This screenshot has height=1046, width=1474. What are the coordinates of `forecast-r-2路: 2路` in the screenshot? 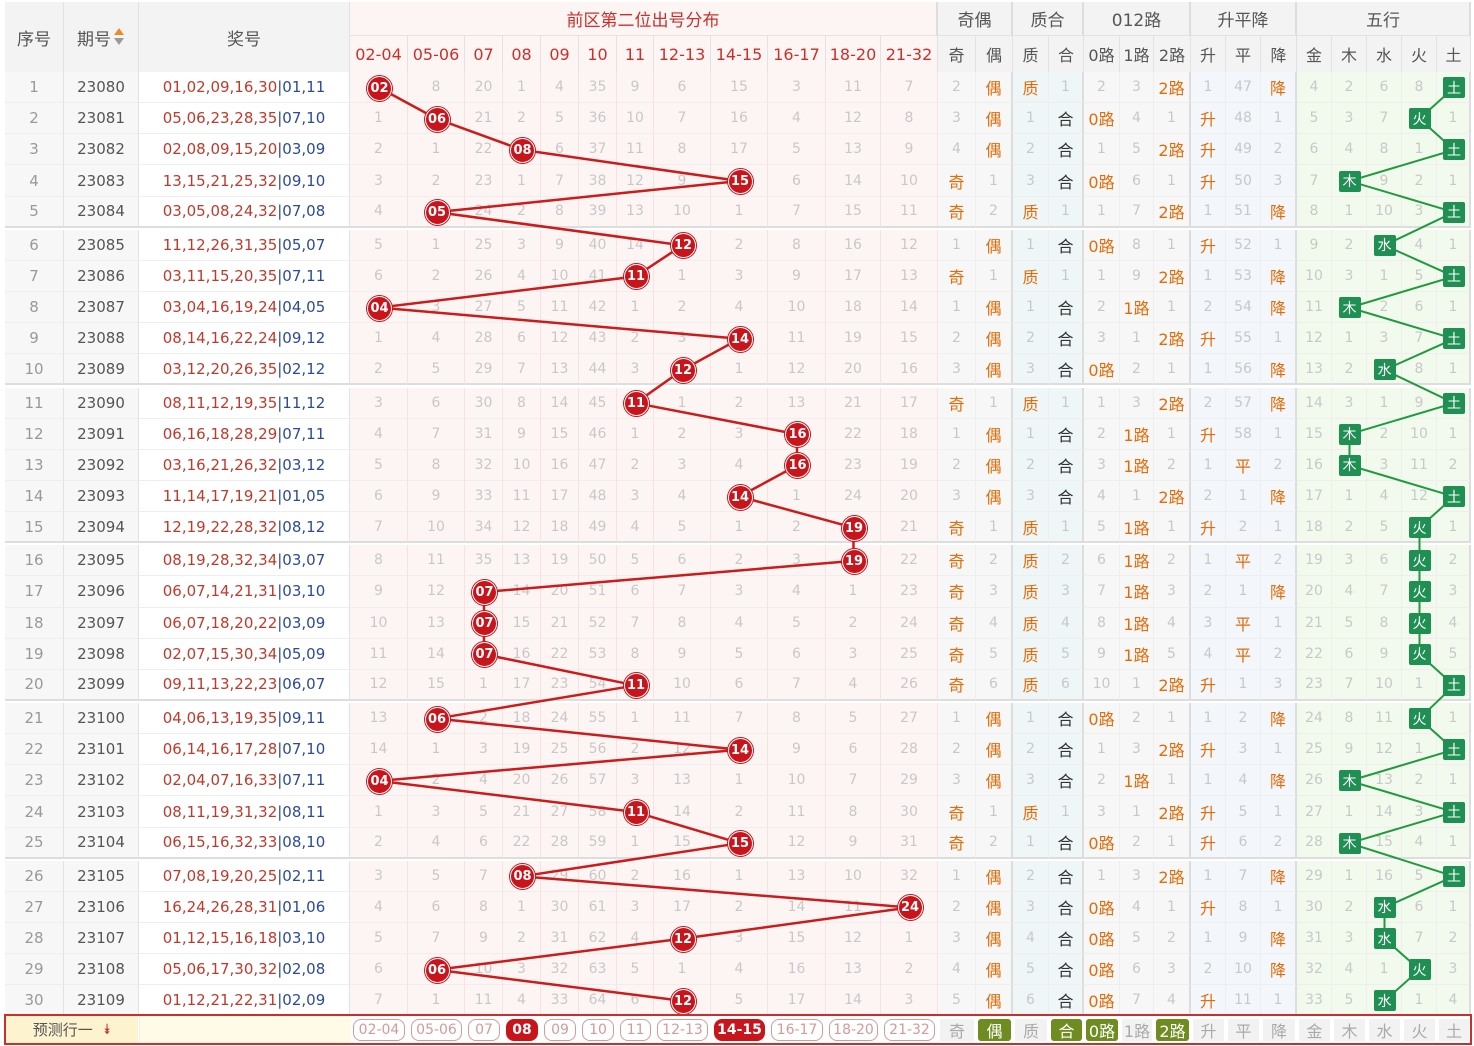 It's located at (1172, 1030).